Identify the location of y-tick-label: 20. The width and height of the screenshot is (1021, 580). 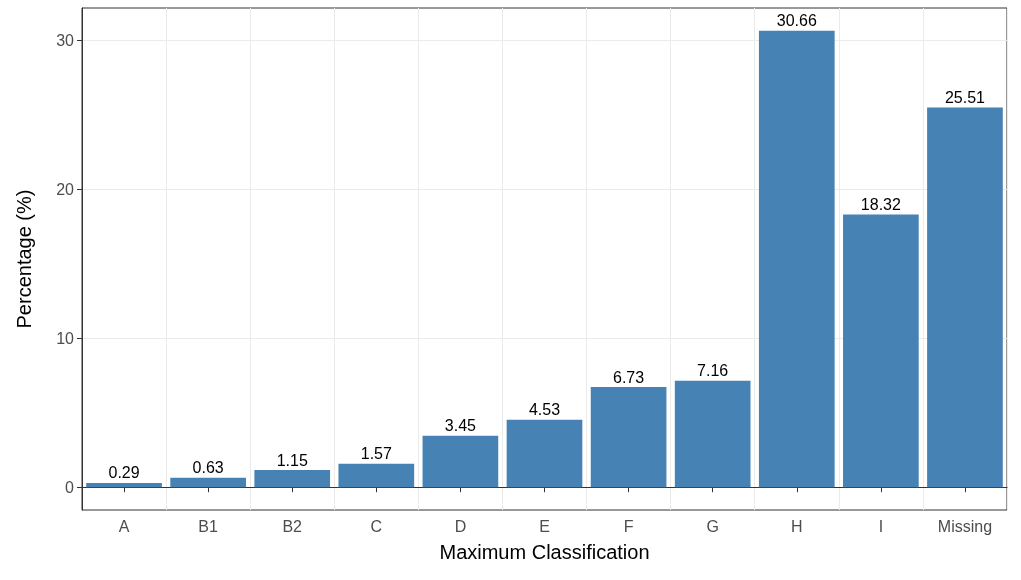
(65, 189).